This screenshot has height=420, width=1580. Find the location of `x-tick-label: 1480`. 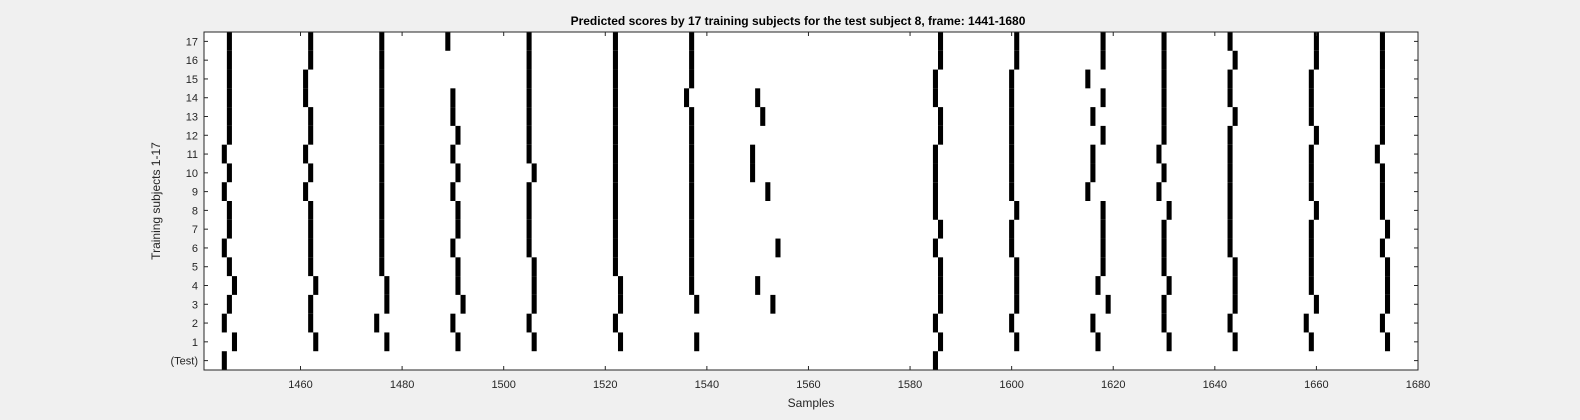

x-tick-label: 1480 is located at coordinates (402, 385).